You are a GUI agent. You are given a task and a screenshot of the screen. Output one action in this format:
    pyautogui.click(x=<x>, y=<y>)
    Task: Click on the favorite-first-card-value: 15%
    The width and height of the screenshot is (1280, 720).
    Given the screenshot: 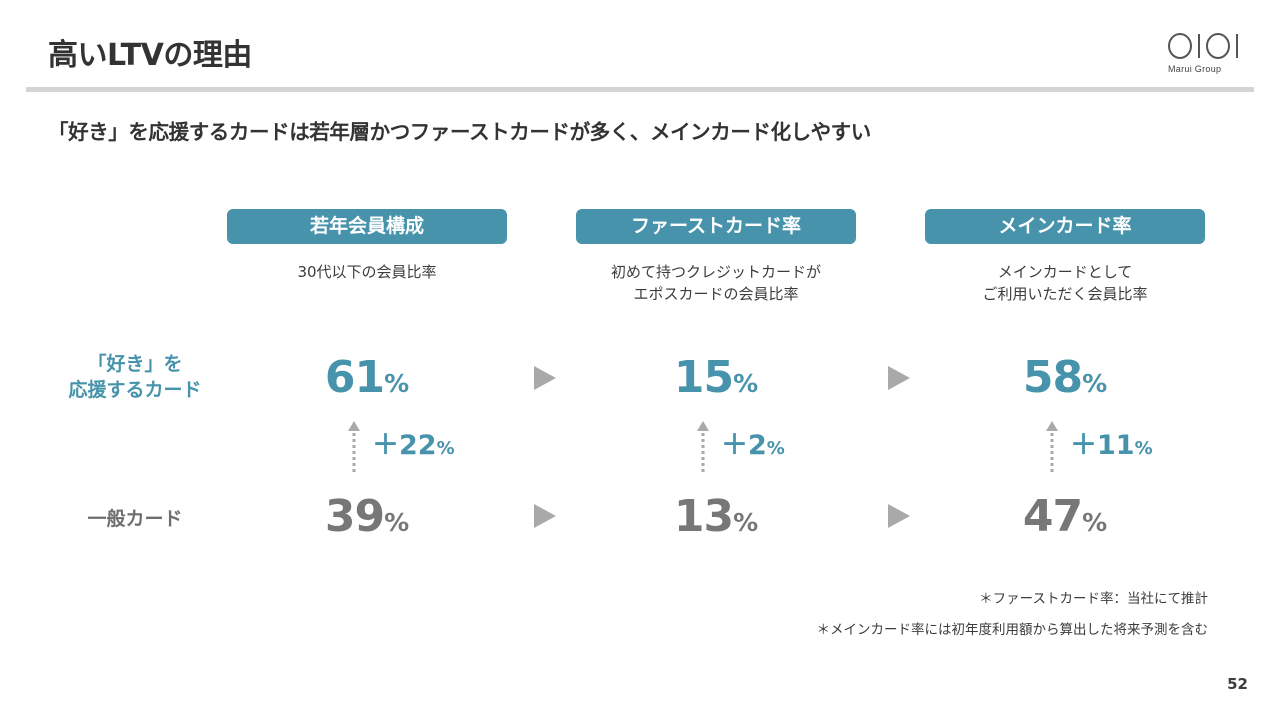 What is the action you would take?
    pyautogui.click(x=716, y=378)
    